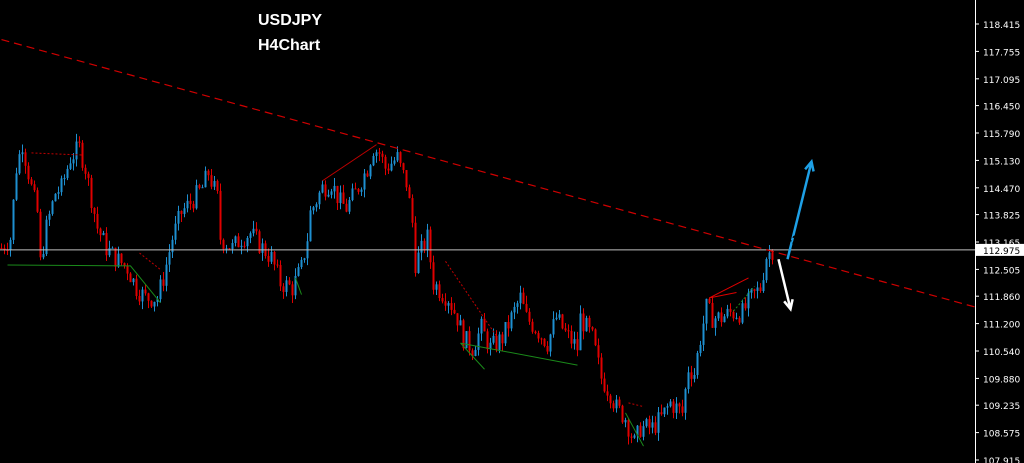 Image resolution: width=1024 pixels, height=463 pixels. What do you see at coordinates (1001, 460) in the screenshot?
I see `y-tick-label: 107.915` at bounding box center [1001, 460].